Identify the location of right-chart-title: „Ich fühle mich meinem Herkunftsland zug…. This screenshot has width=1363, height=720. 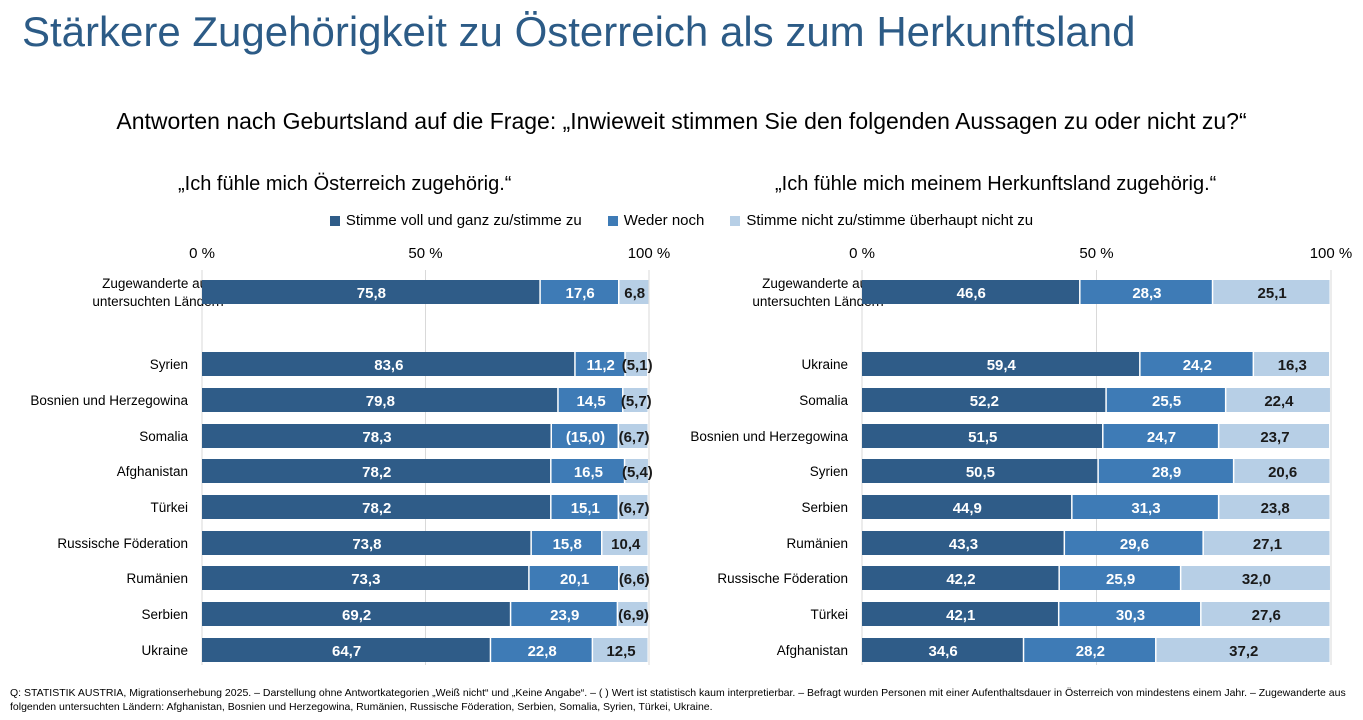
(996, 184).